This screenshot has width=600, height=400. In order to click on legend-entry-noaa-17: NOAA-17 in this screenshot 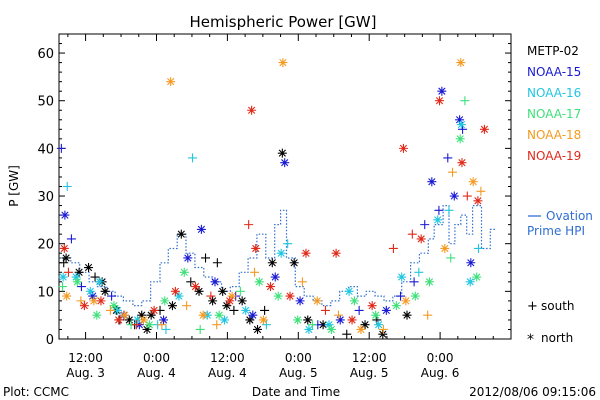, I will do `click(554, 114)`.